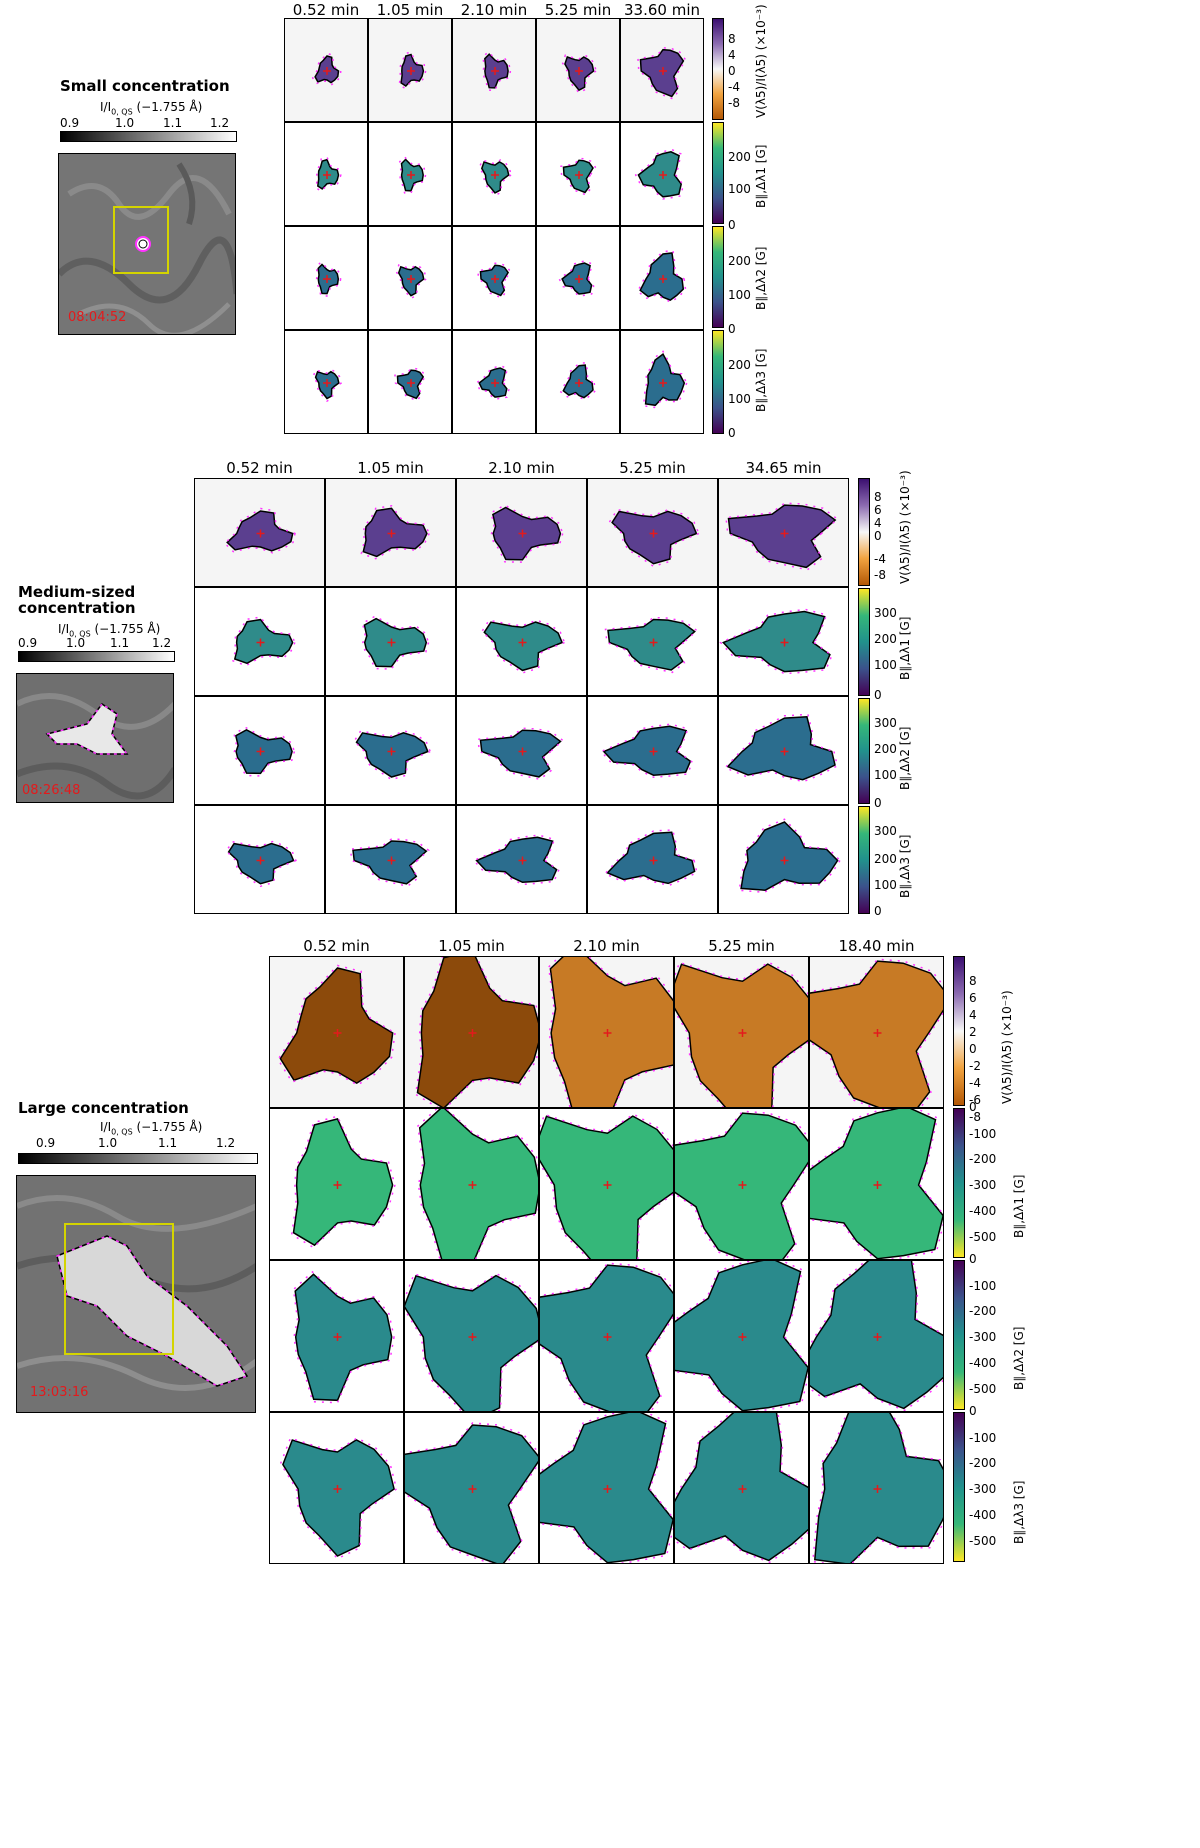  I want to click on roi-box, so click(141, 240).